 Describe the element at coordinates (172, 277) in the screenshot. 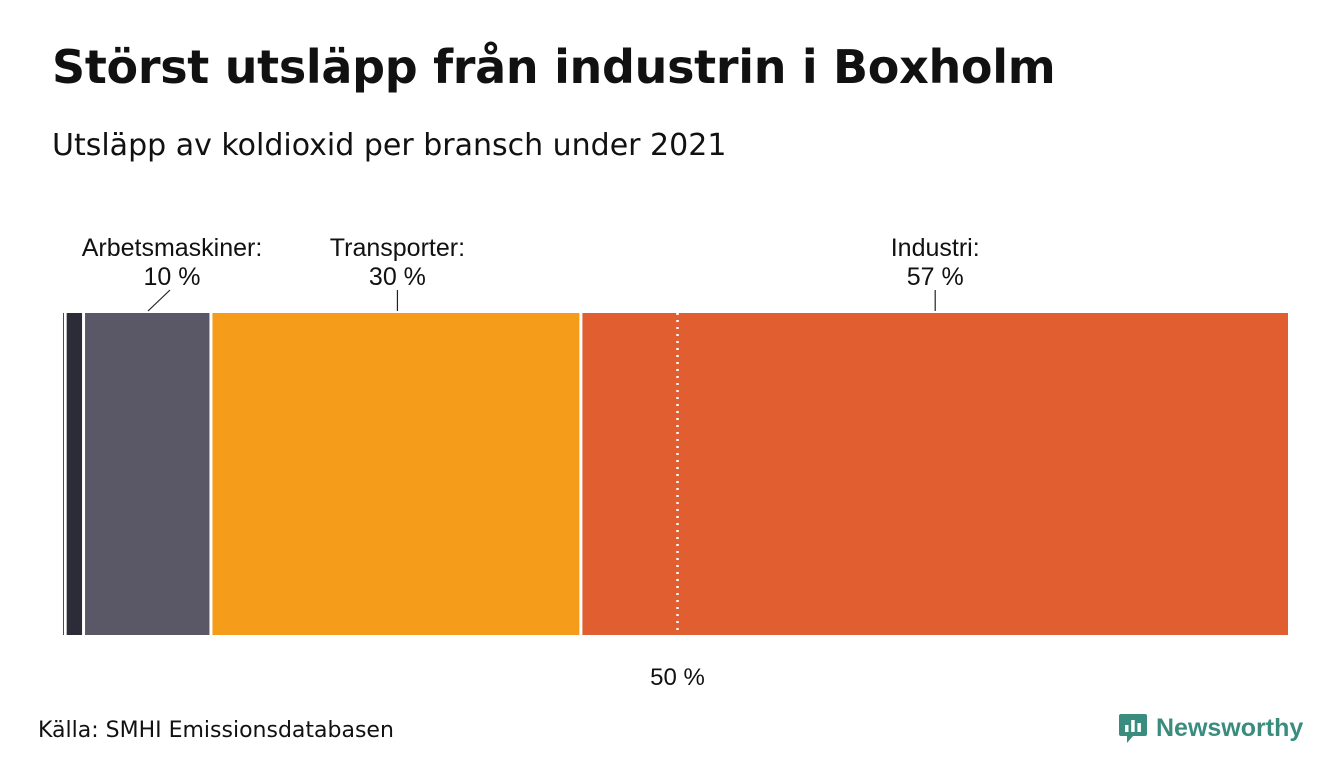

I see `segment-value-label: 10 %` at that location.